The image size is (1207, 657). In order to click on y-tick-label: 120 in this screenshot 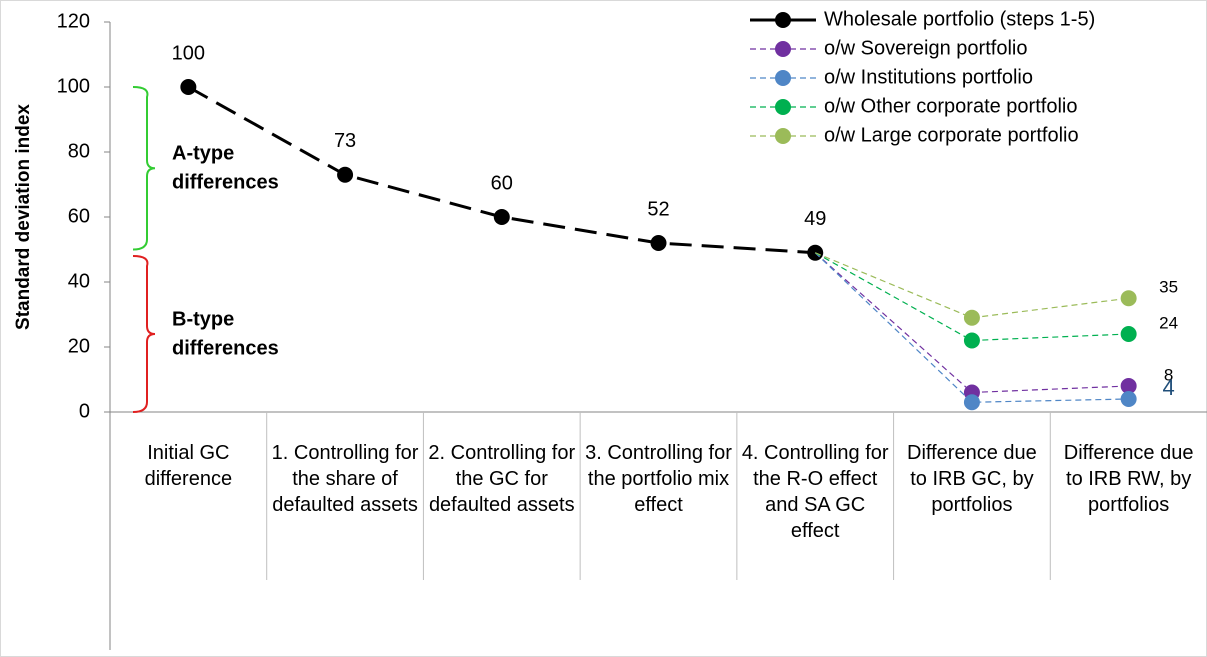, I will do `click(73, 21)`.